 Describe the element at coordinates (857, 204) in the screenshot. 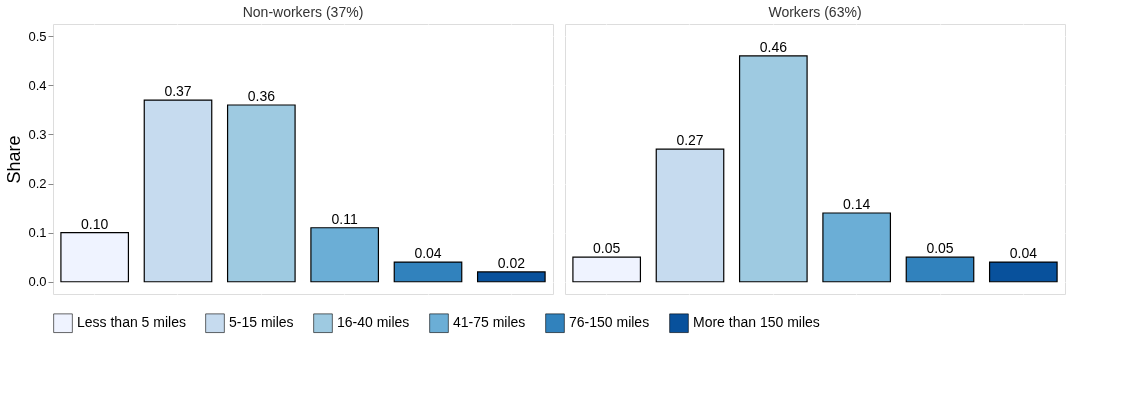

I see `data-label: 0.14` at that location.